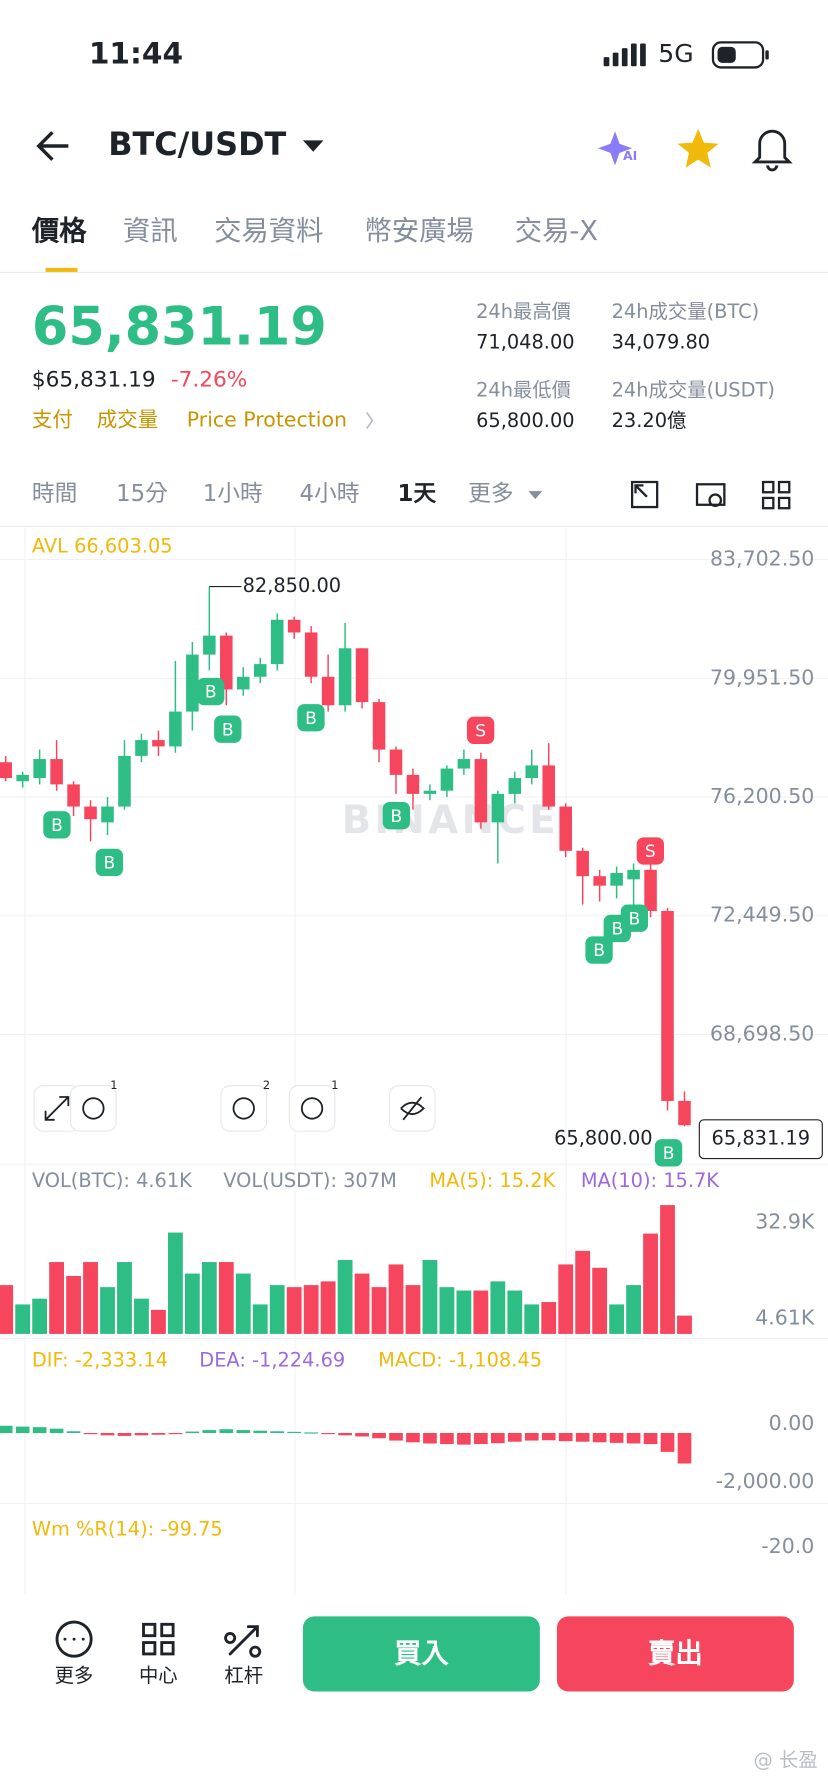 The image size is (828, 1792). What do you see at coordinates (142, 494) in the screenshot?
I see `interval: 15分` at bounding box center [142, 494].